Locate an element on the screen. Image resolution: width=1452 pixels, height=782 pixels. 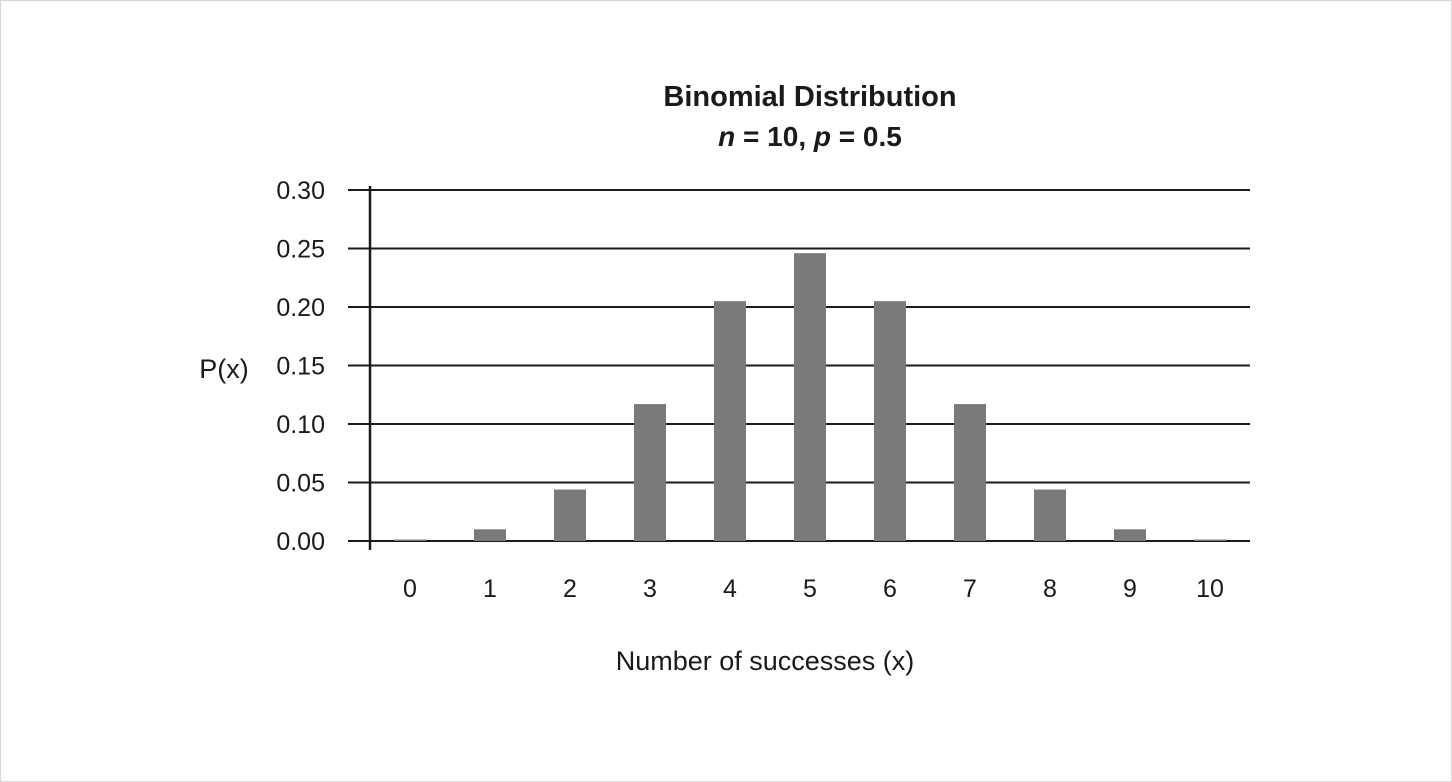
y-tick-label: 0.15 is located at coordinates (300, 367).